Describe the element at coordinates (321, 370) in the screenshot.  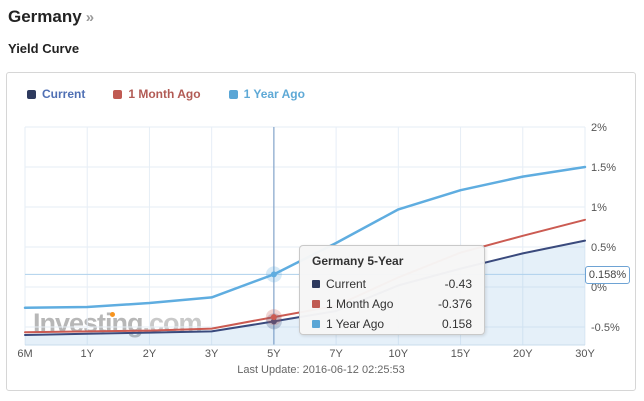
I see `last-update-text: Last Update: 2016-06-12 02:25:53` at that location.